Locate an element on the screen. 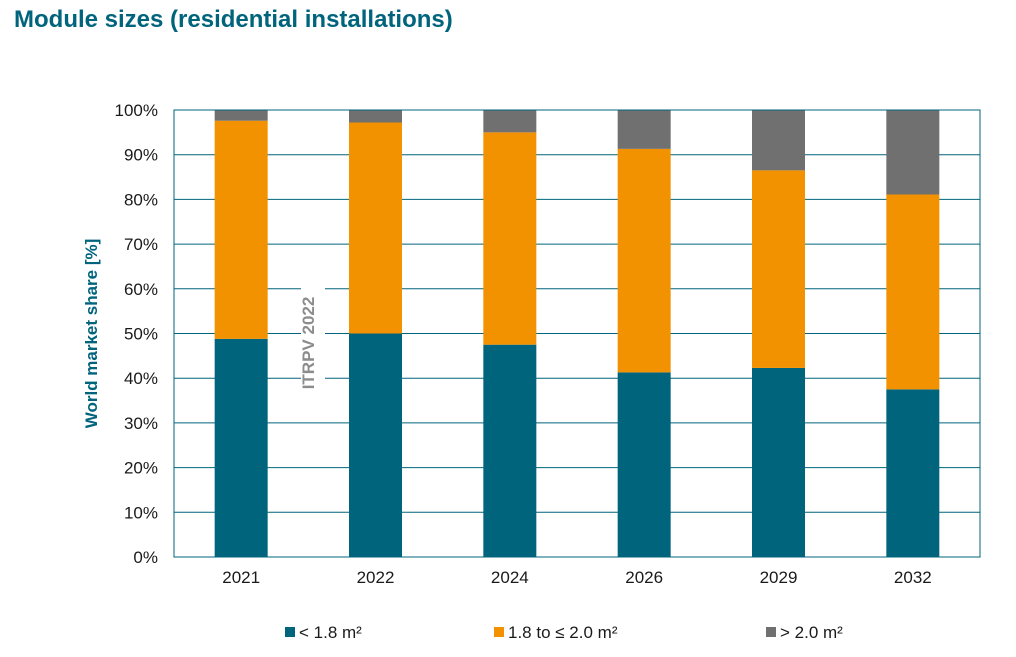 This screenshot has height=657, width=1016. y-tick-label: 60% is located at coordinates (141, 289).